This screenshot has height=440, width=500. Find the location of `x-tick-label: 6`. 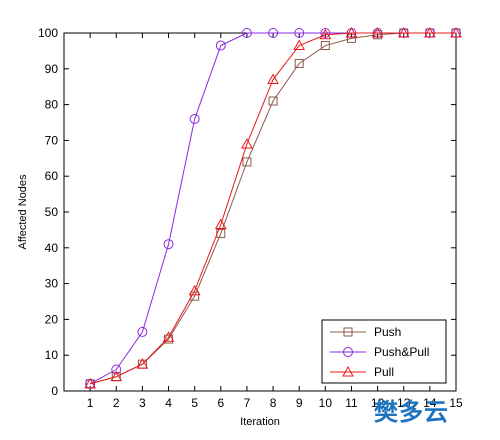

x-tick-label: 6 is located at coordinates (220, 403).